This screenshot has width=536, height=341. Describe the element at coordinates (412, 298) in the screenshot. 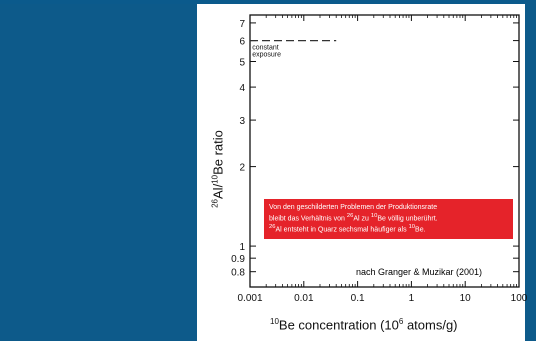

I see `x-tick-label: 1` at that location.